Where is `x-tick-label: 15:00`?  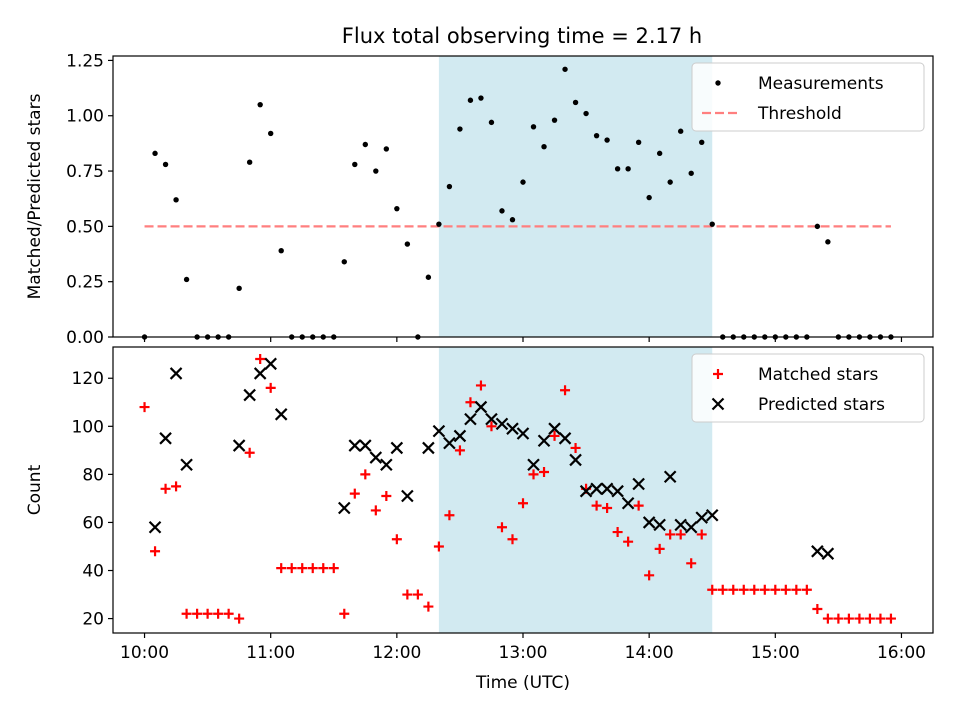 x-tick-label: 15:00 is located at coordinates (775, 653).